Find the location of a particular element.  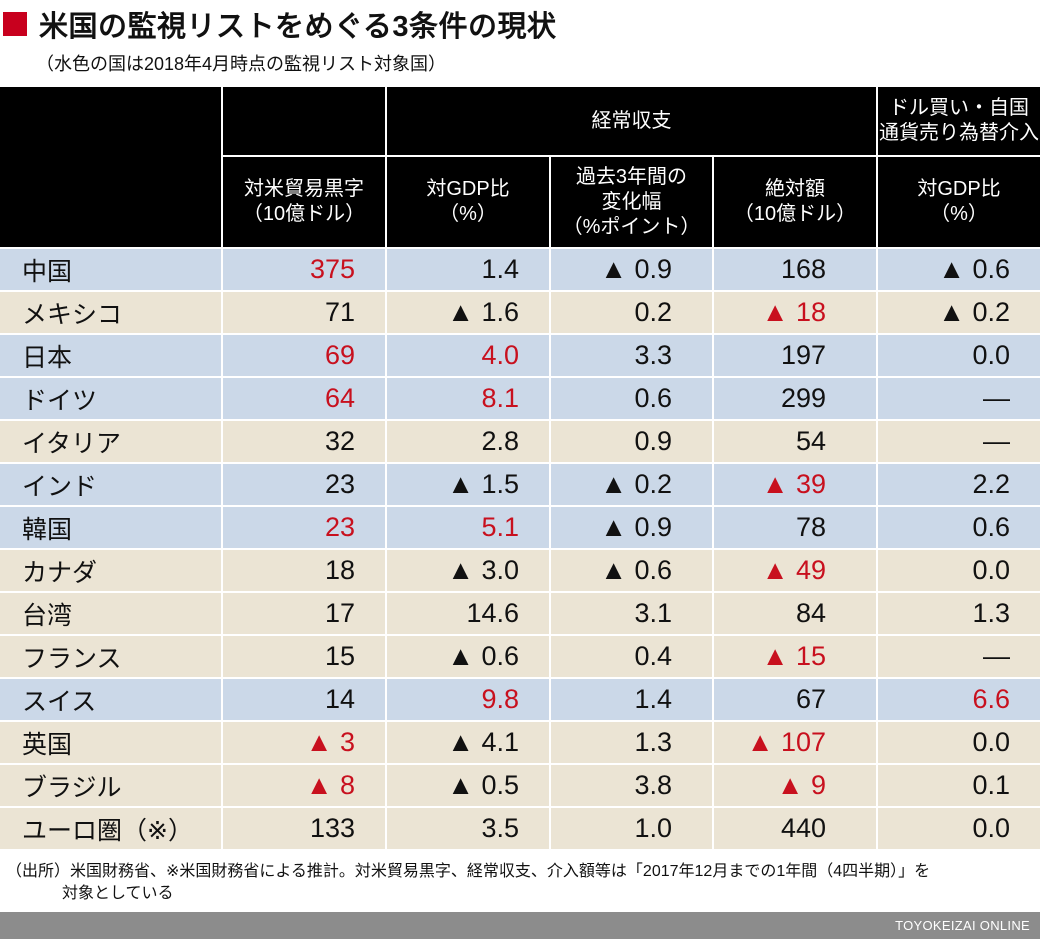

header-ca-change: 過去3年間の 変化幅 （%ポイント） is located at coordinates (631, 202).